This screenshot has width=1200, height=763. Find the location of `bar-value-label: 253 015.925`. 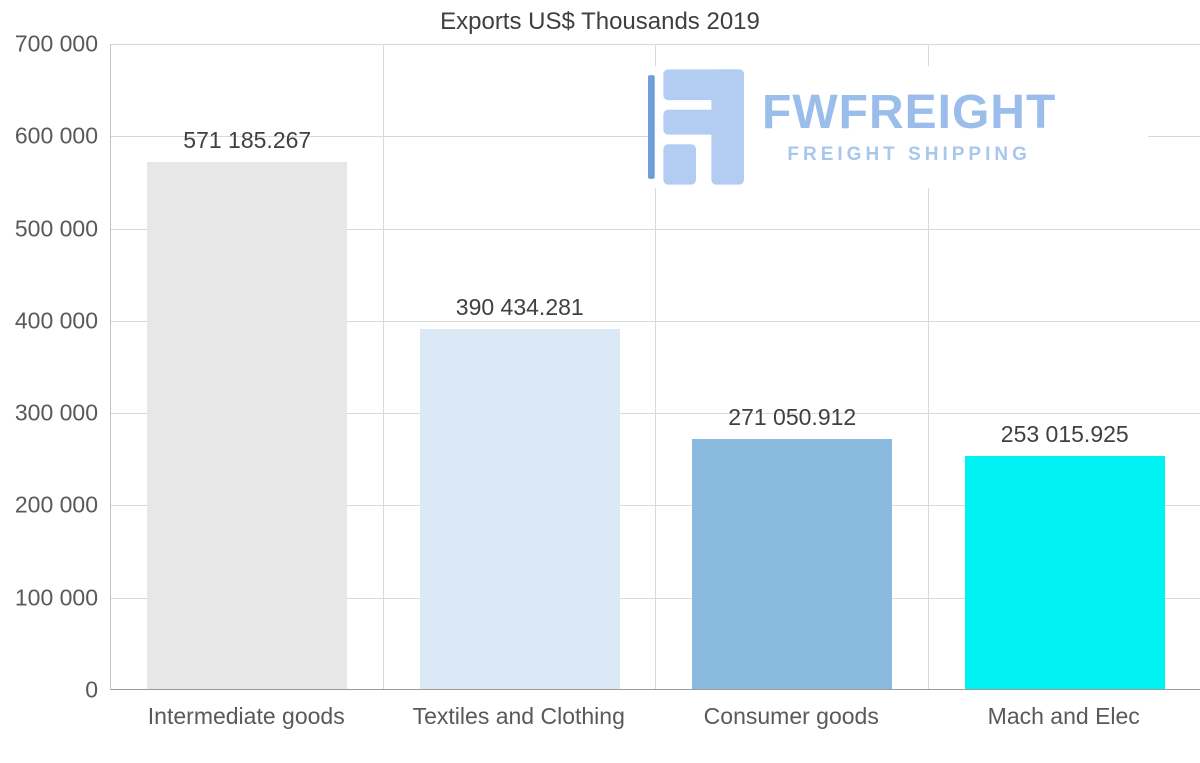

bar-value-label: 253 015.925 is located at coordinates (1064, 433).